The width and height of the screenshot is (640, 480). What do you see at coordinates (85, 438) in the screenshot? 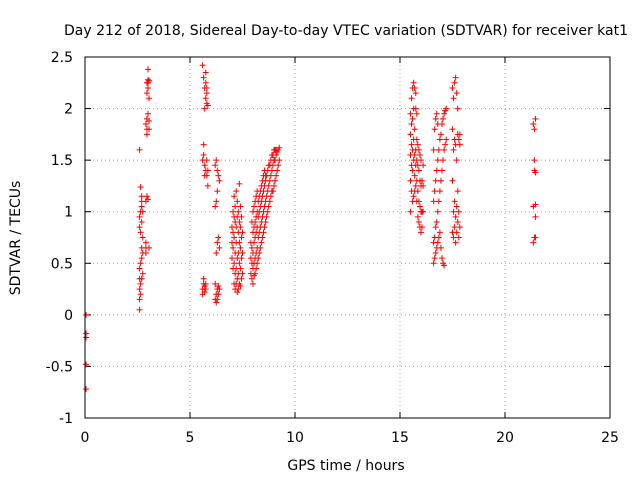
I see `x-tick-label: 0` at bounding box center [85, 438].